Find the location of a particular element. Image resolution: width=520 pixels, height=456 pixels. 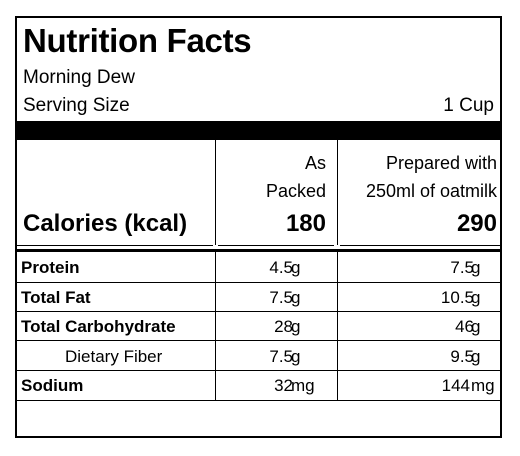

nutrient-amount-prepared: 9.5 is located at coordinates (462, 356).